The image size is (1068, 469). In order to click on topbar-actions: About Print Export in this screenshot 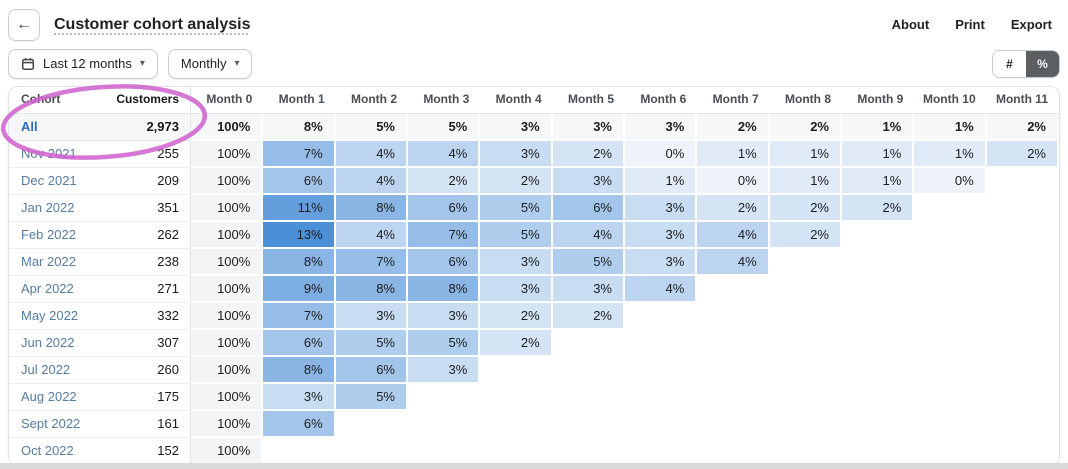, I will do `click(972, 24)`.